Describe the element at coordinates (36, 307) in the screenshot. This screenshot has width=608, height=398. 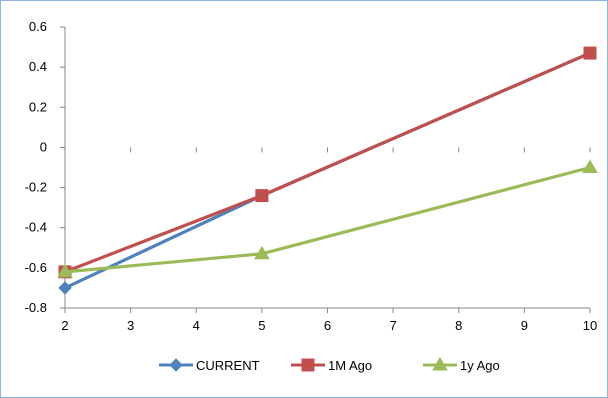
I see `y-tick-label: -0.8` at that location.